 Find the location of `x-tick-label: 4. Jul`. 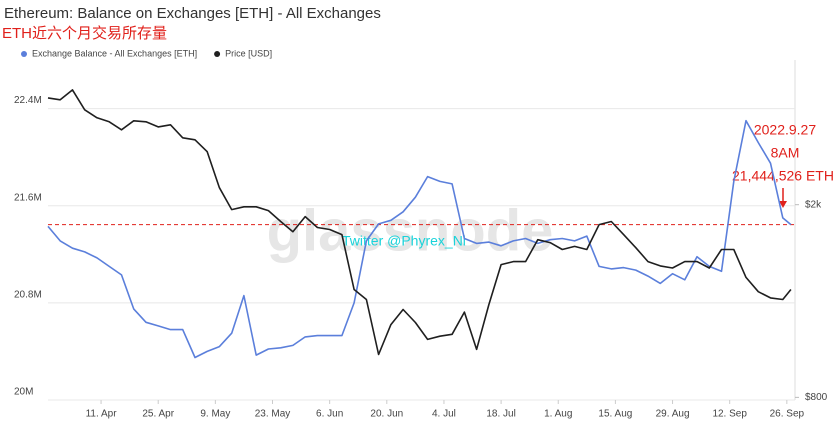

x-tick-label: 4. Jul is located at coordinates (444, 414).